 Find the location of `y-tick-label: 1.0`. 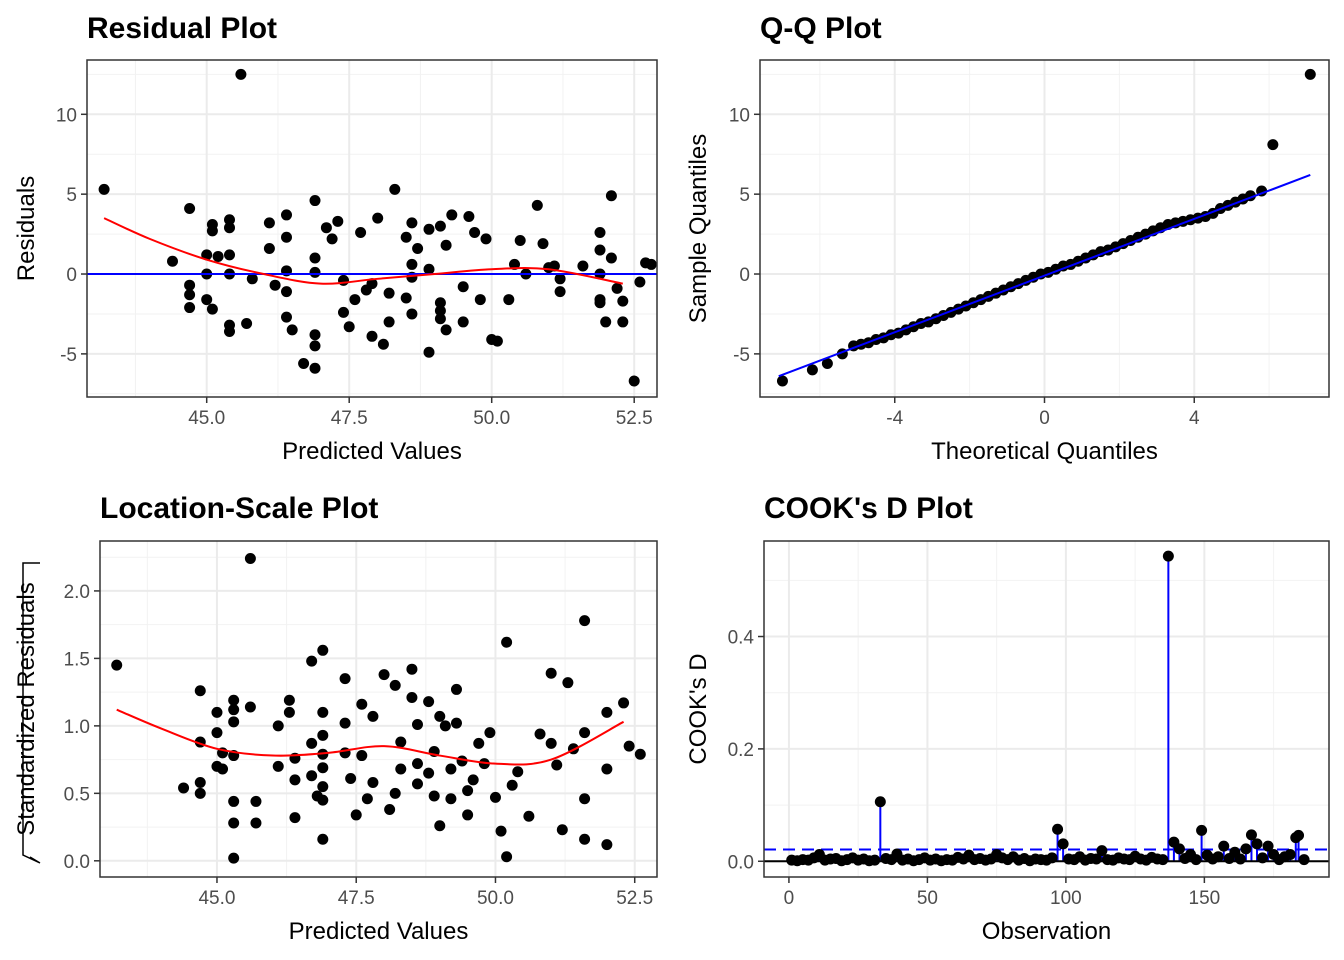

y-tick-label: 1.0 is located at coordinates (77, 727).